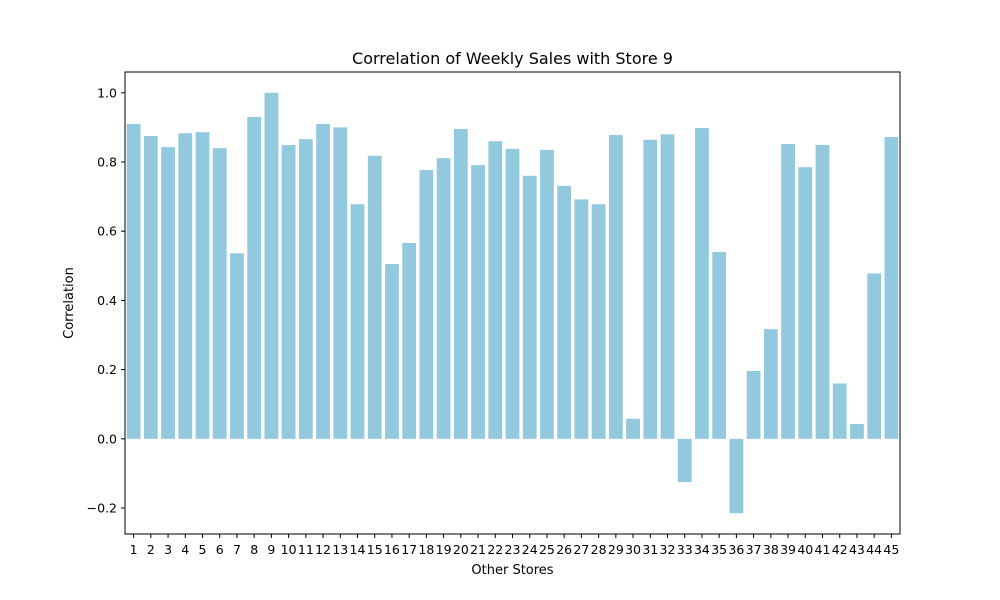 Image resolution: width=1000 pixels, height=600 pixels. I want to click on y-tick-label: 0.4, so click(107, 300).